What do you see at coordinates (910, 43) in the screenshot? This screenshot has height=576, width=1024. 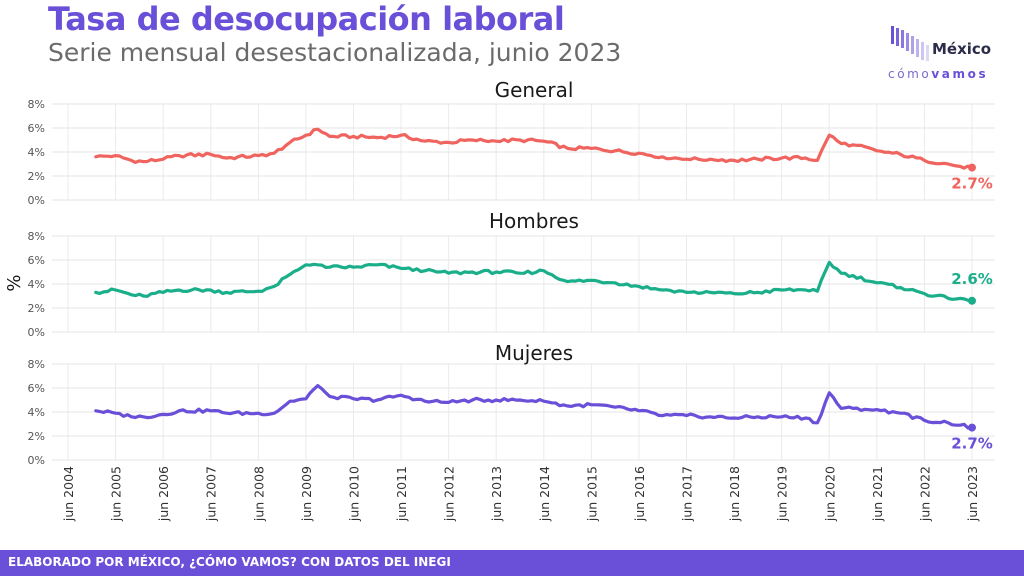 I see `logo-bars-icon` at bounding box center [910, 43].